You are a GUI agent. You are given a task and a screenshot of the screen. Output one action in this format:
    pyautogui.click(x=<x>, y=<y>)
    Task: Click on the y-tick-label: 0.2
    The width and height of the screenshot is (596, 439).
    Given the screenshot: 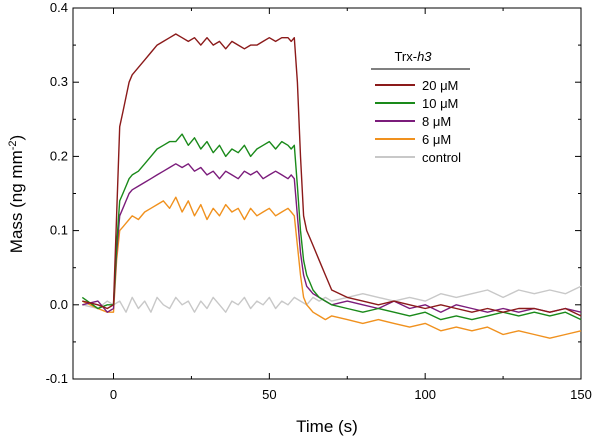 What is the action you would take?
    pyautogui.click(x=59, y=155)
    